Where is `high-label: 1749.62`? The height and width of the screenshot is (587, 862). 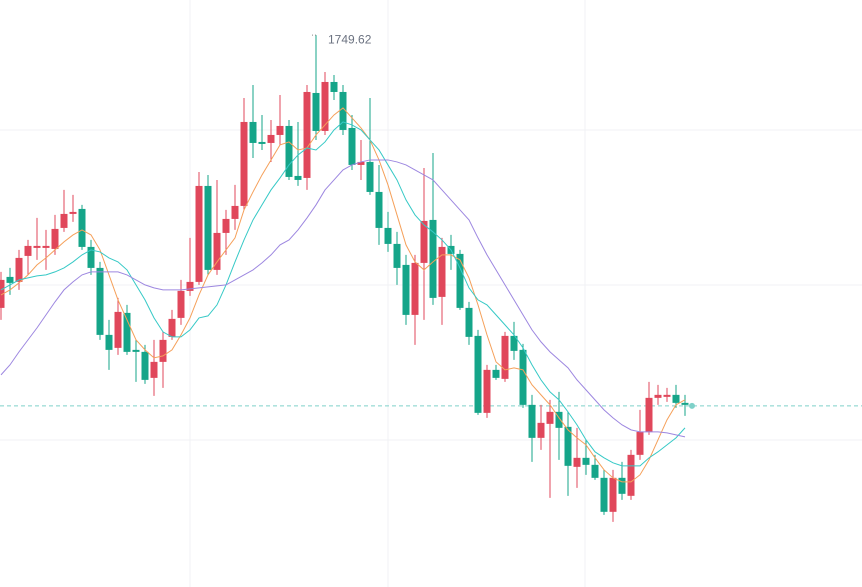
high-label: 1749.62 is located at coordinates (350, 39).